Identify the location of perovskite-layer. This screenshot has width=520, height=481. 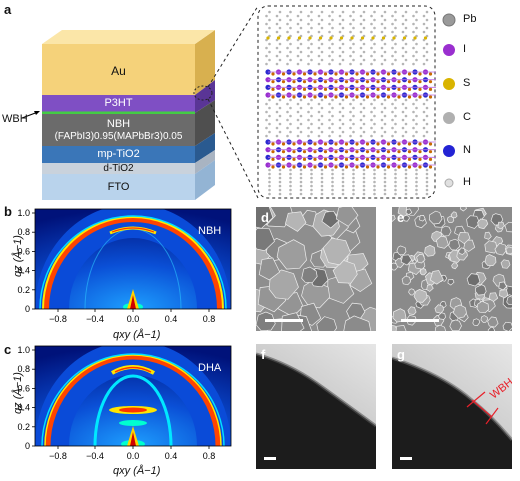
(118, 130).